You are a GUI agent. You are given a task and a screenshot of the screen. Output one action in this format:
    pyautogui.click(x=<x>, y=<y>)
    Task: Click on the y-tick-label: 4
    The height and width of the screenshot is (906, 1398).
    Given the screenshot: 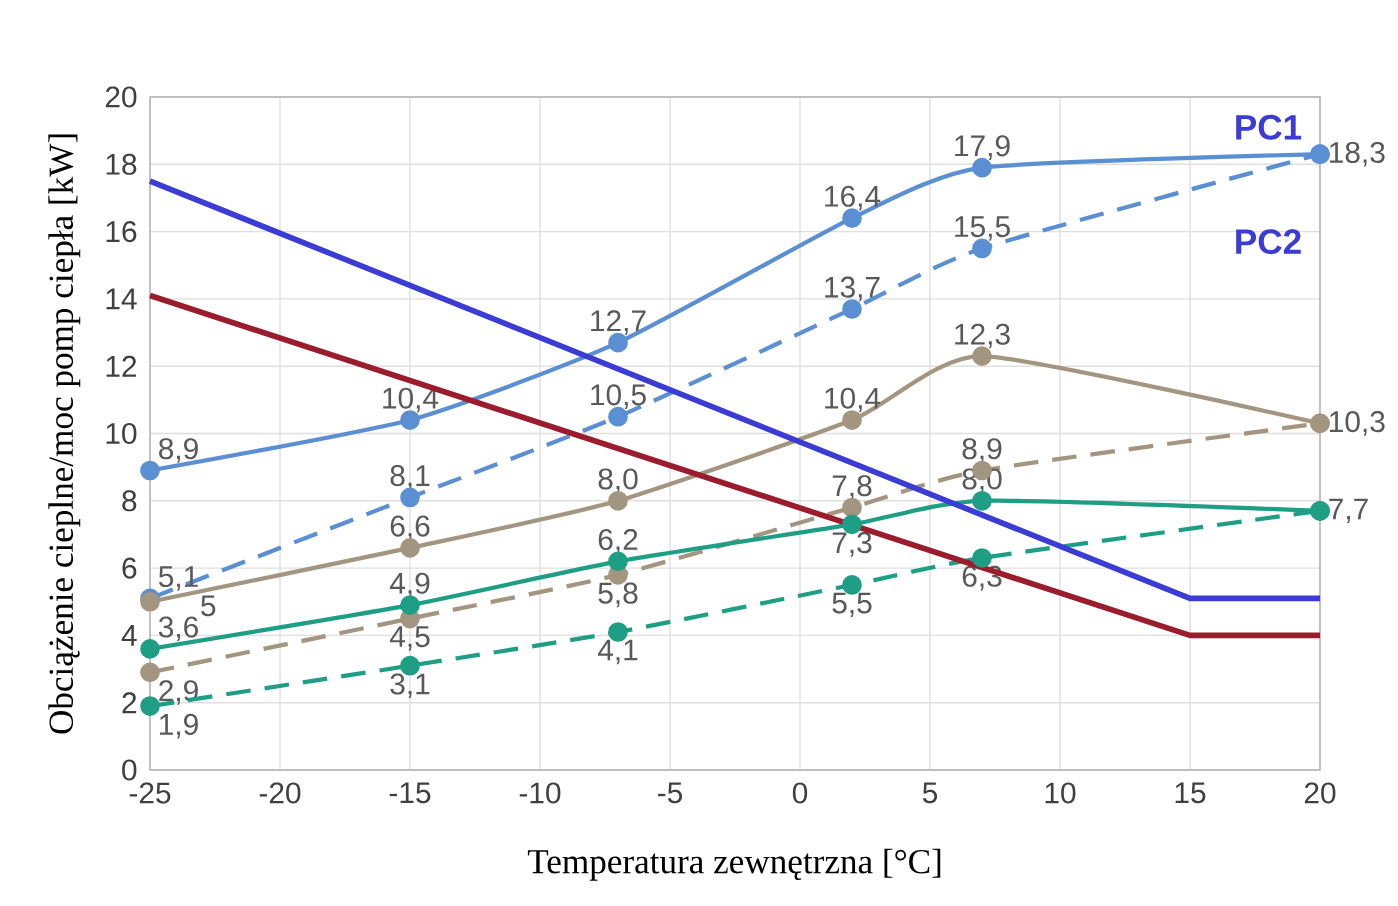 What is the action you would take?
    pyautogui.click(x=129, y=635)
    